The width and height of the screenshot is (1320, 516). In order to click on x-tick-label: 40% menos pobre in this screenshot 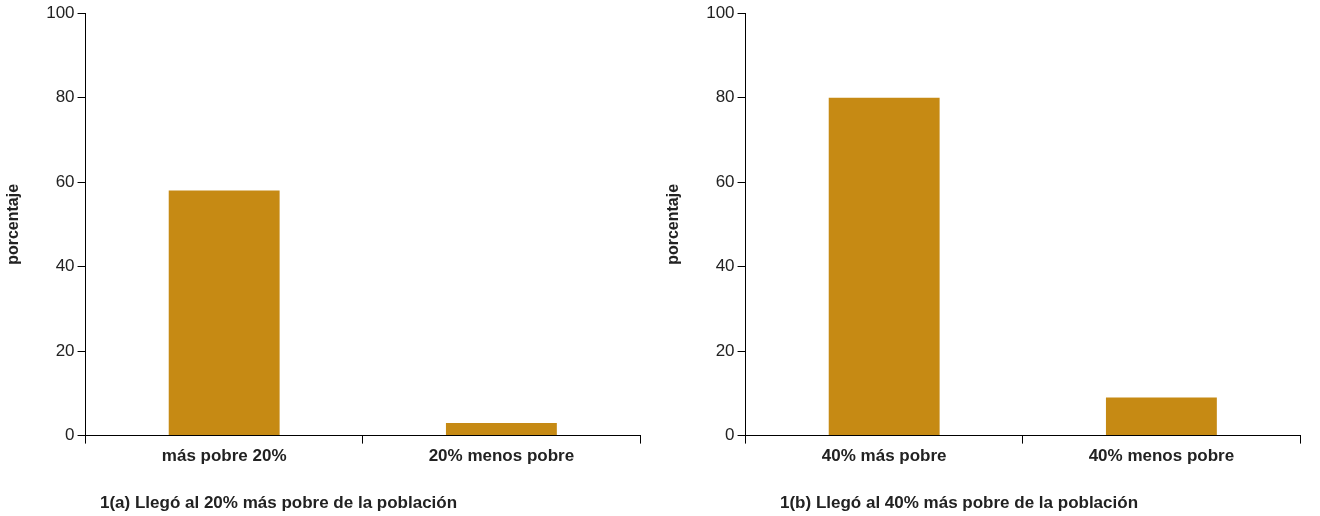, I will do `click(1161, 456)`.